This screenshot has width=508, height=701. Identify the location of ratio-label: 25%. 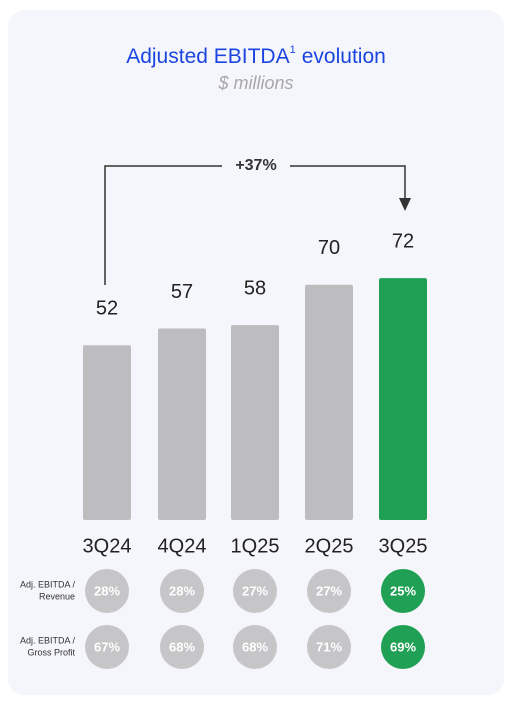
(403, 590).